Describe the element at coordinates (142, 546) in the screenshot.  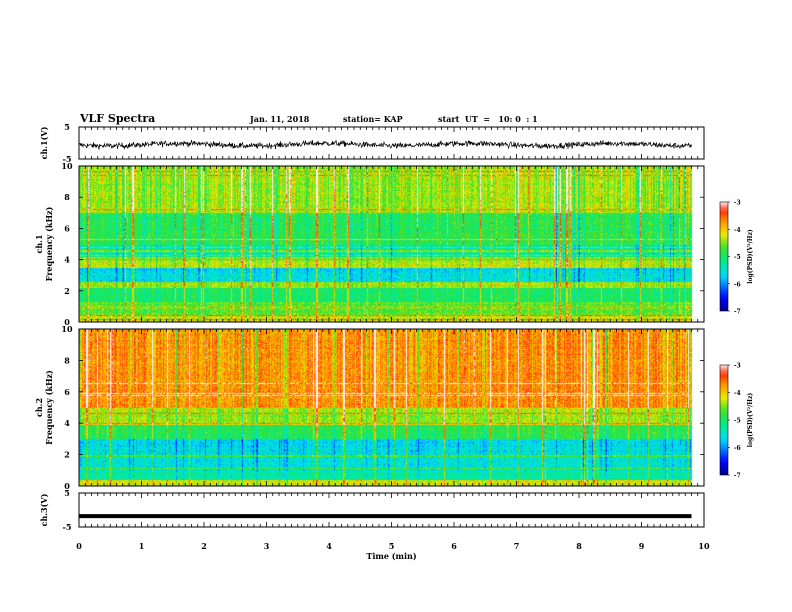
I see `x-tick-label: 1` at that location.